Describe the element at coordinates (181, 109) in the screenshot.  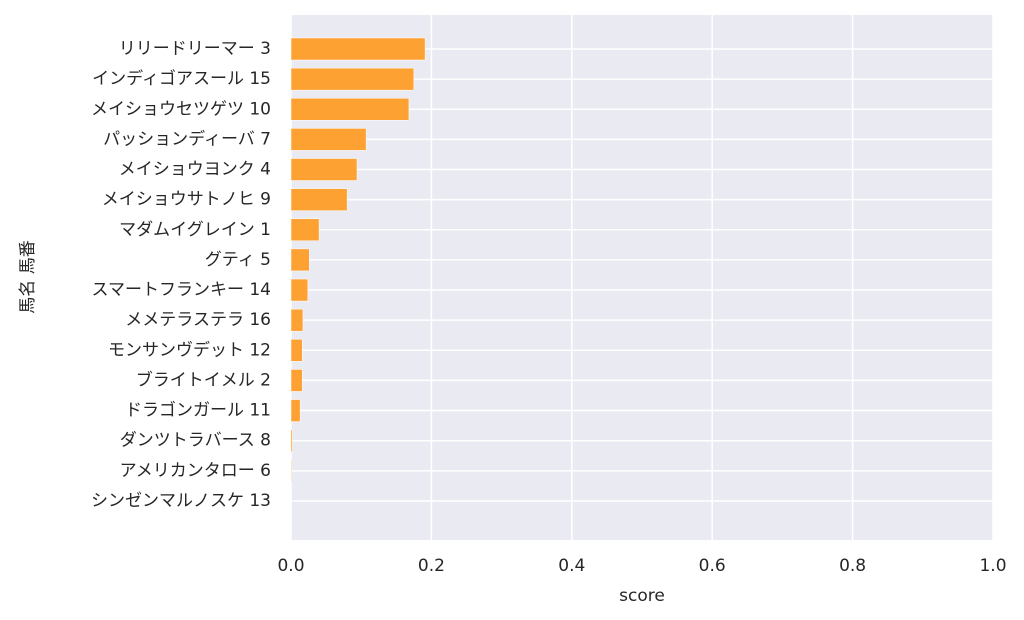
I see `y-tick-label: メイショウセツゲツ 10` at that location.